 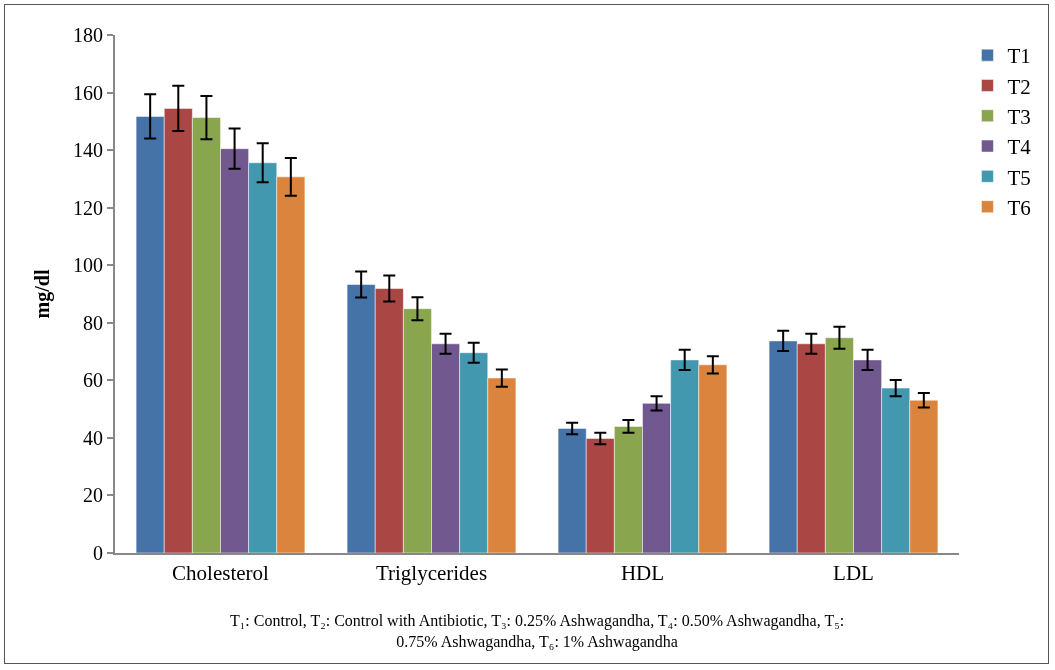 What do you see at coordinates (642, 573) in the screenshot?
I see `x-tick-label: HDL` at bounding box center [642, 573].